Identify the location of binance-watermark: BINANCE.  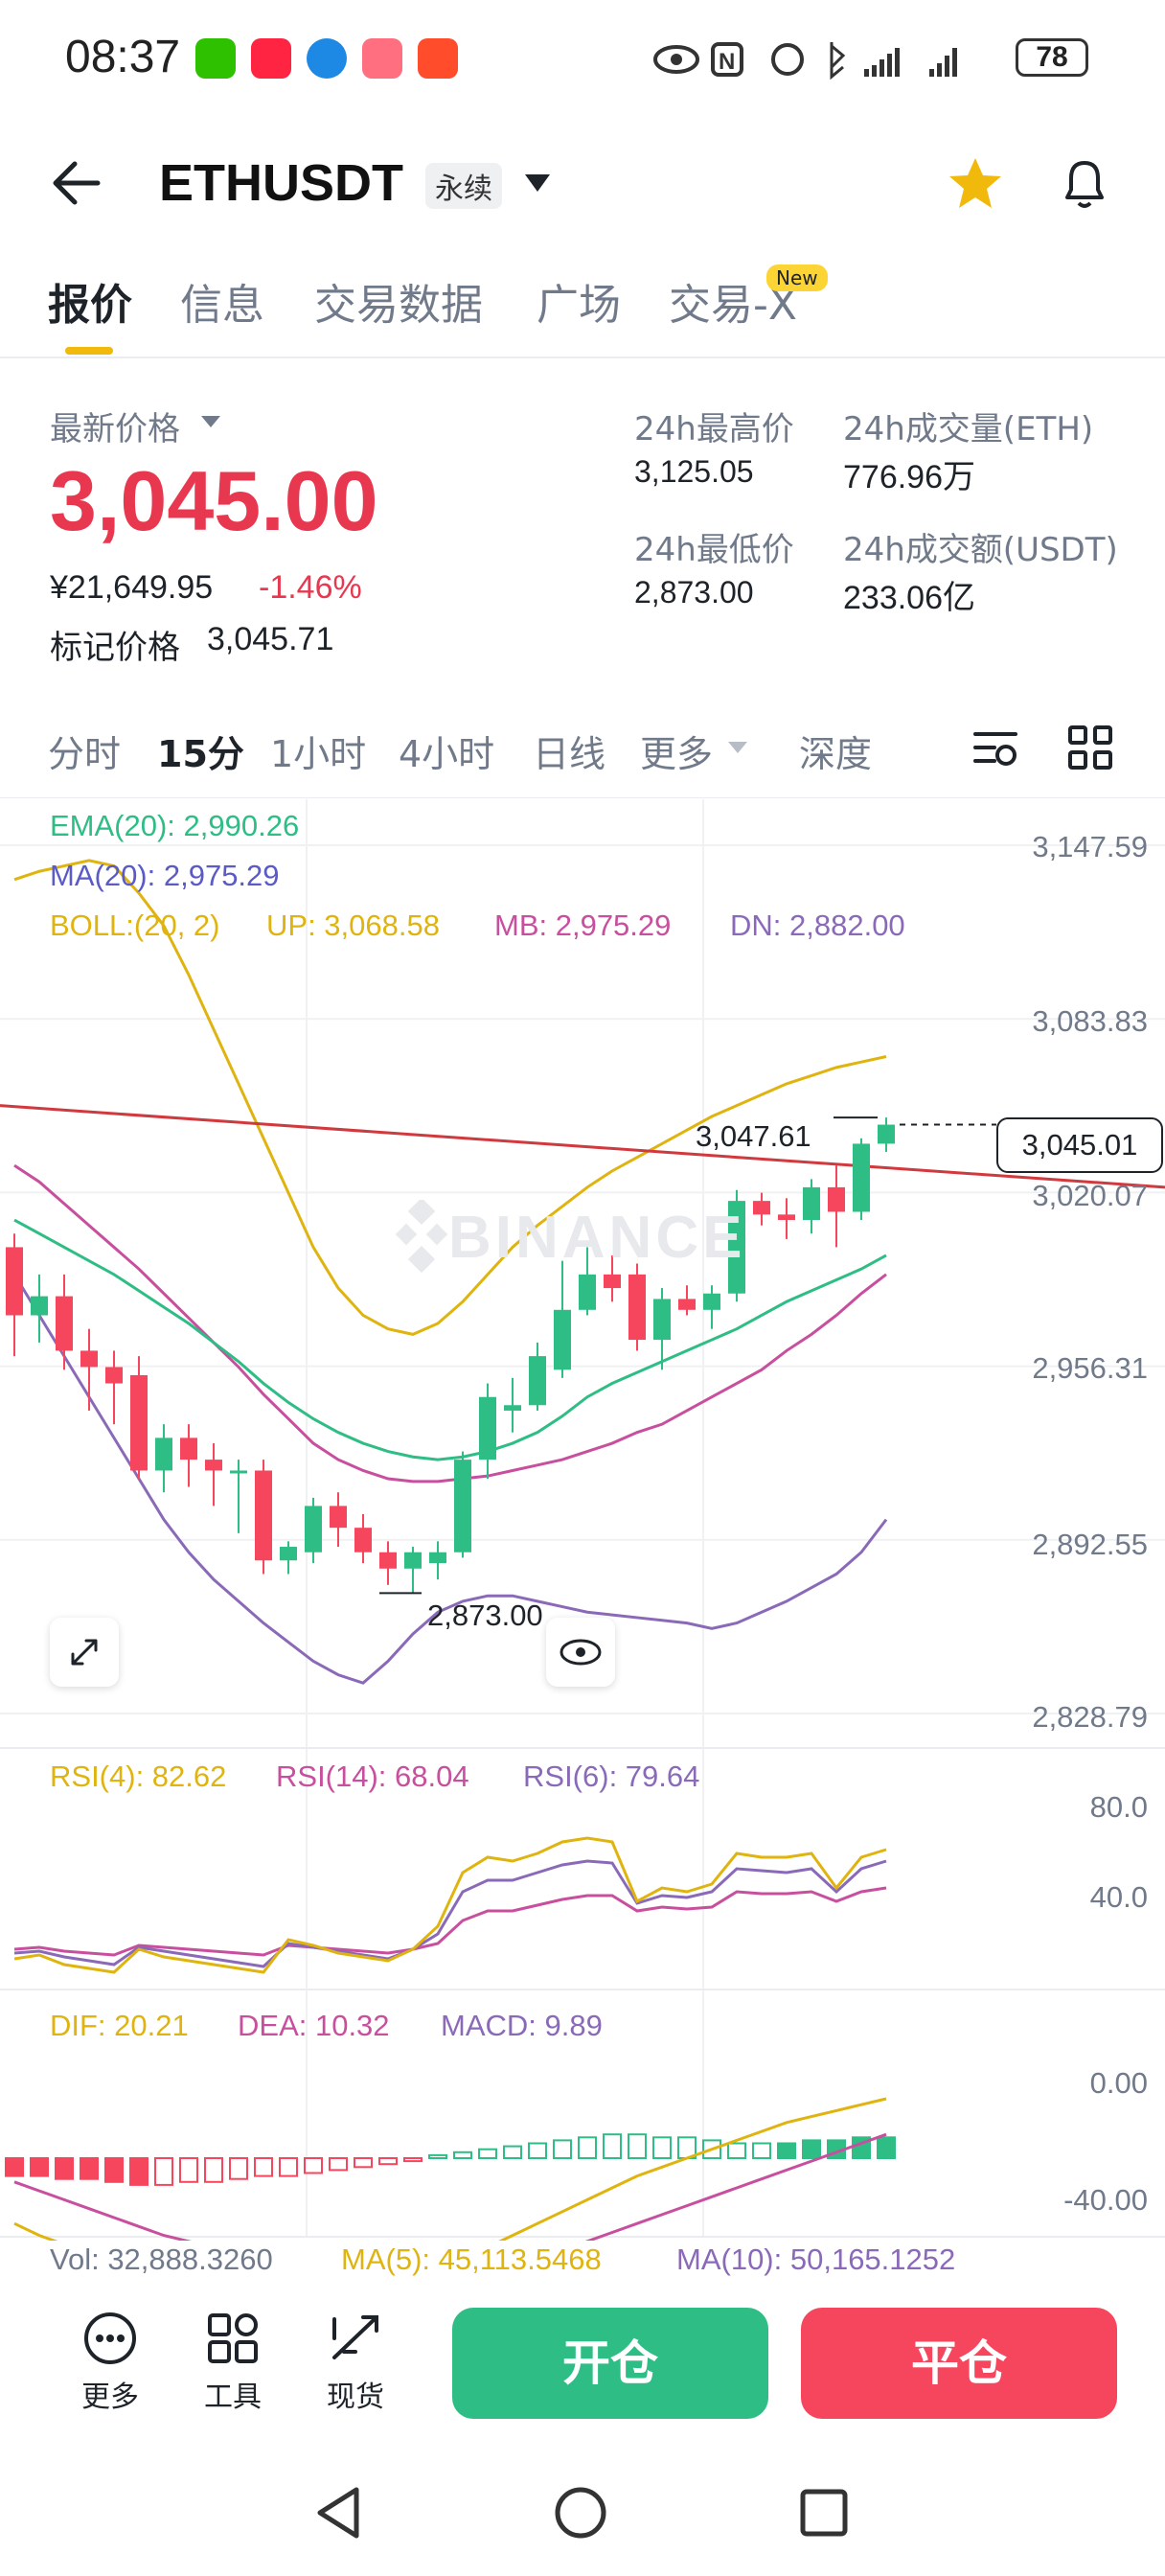
(597, 1238).